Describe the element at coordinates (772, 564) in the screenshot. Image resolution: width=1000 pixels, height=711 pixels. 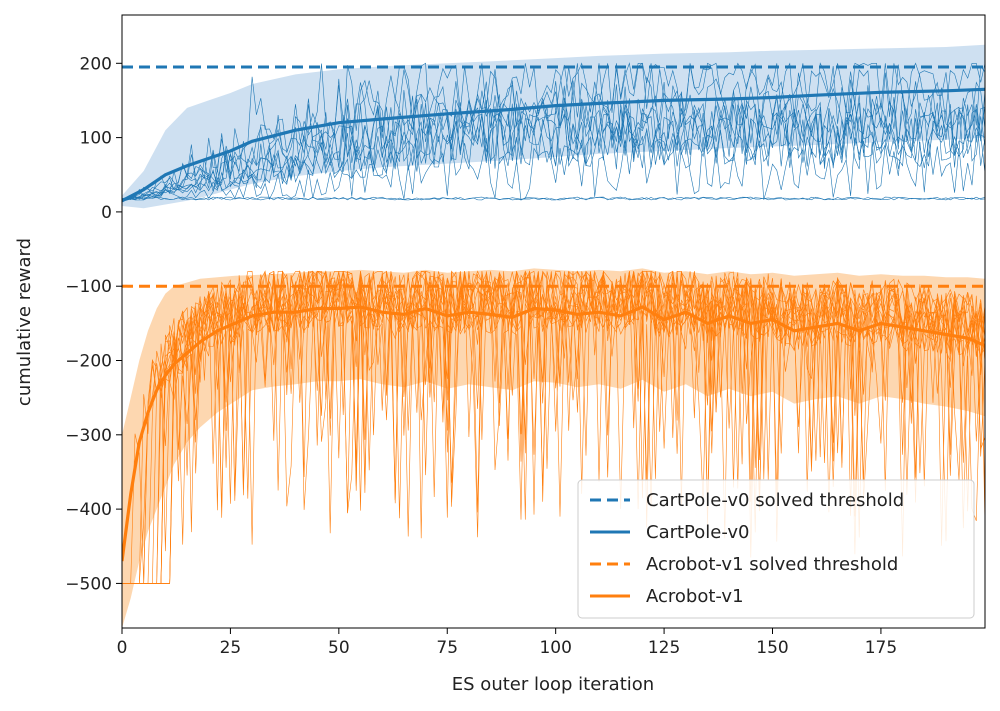
I see `legend-label: Acrobot-v1 solved threshold` at that location.